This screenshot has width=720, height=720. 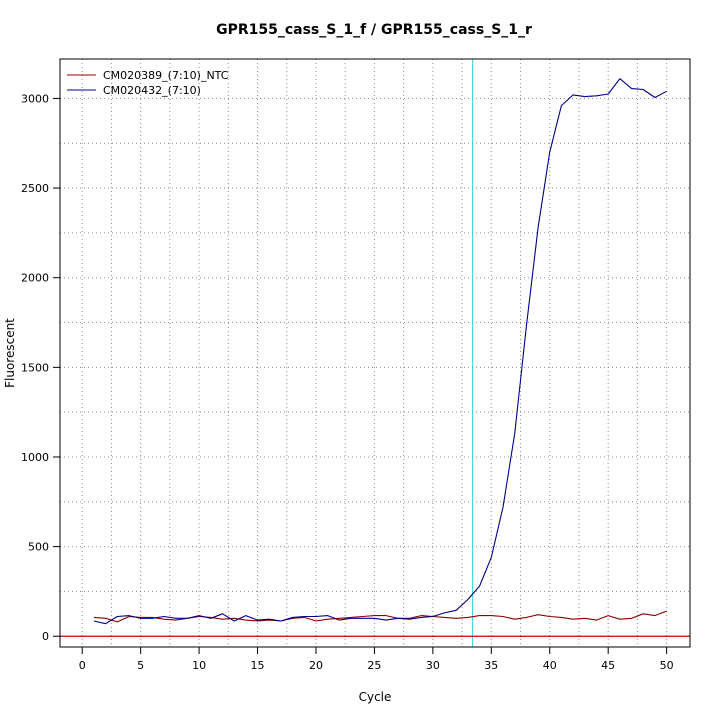 What do you see at coordinates (316, 665) in the screenshot?
I see `x-tick-label: 20` at bounding box center [316, 665].